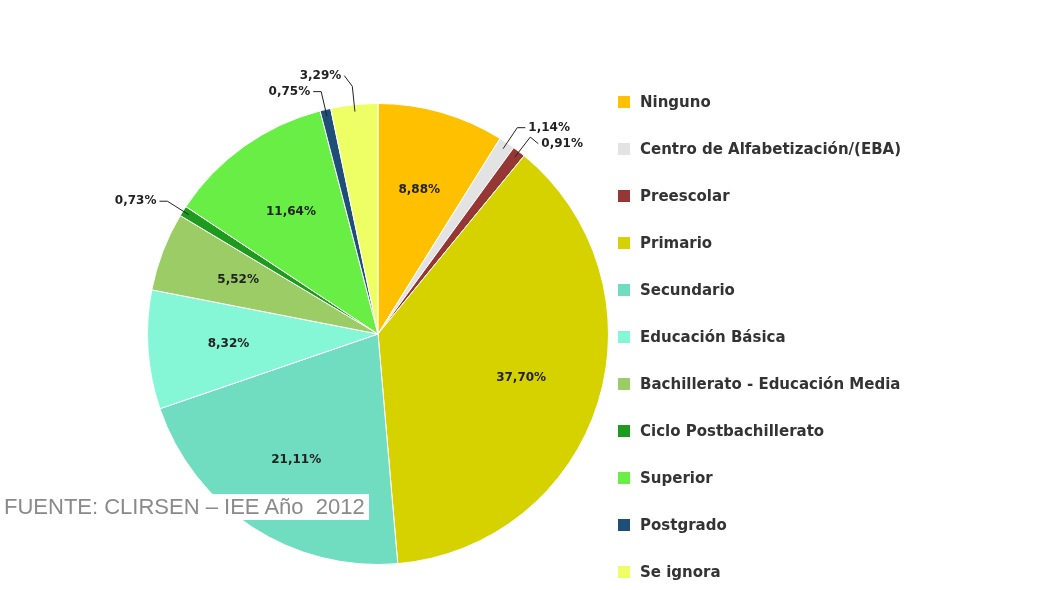 This screenshot has width=1038, height=590. I want to click on data-label: 3,29%, so click(320, 74).